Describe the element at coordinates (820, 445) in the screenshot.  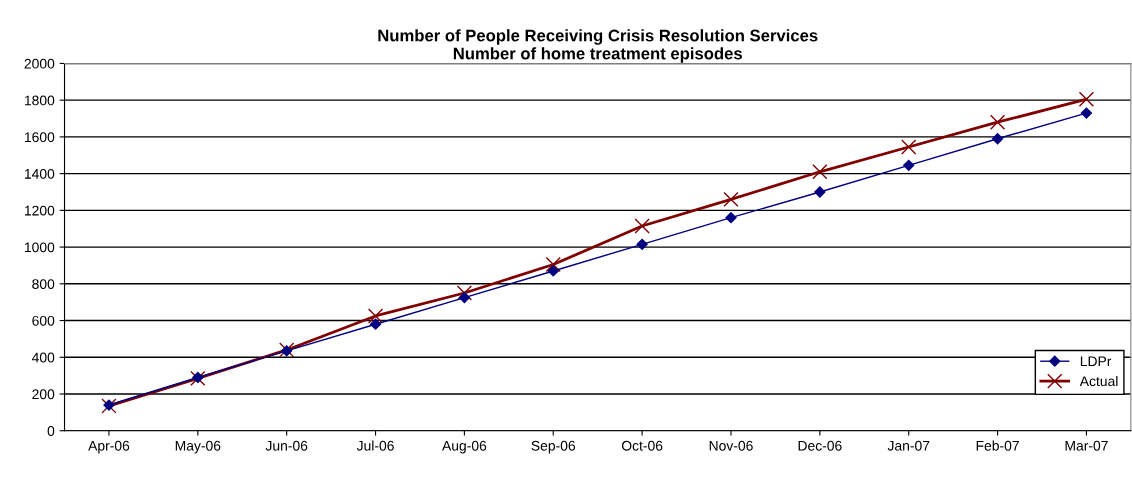
I see `x-tick-label: Dec-06` at that location.